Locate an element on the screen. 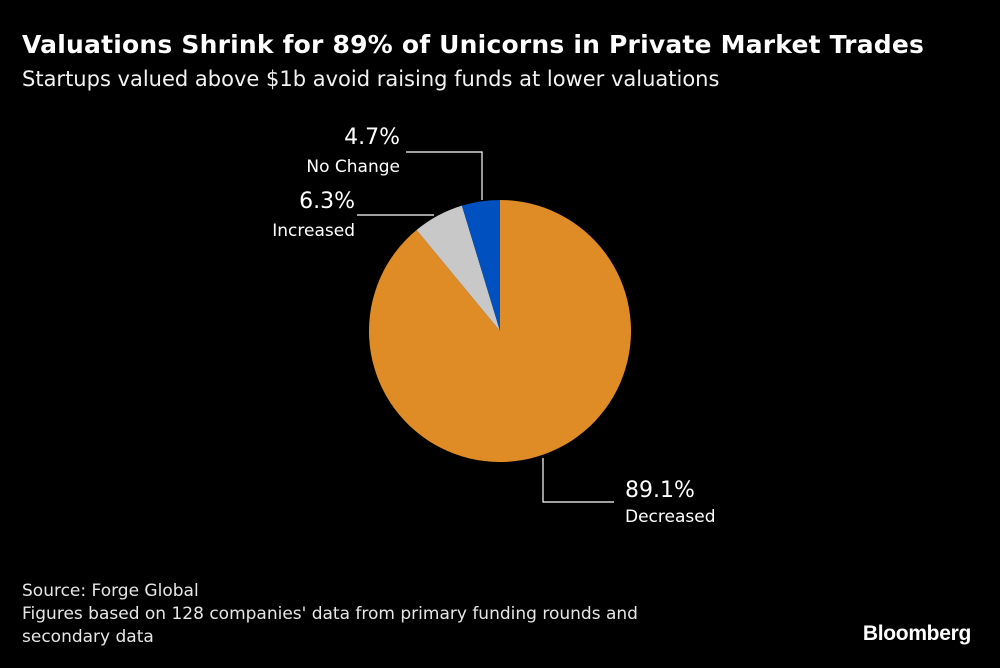 The image size is (1000, 668). slice-value-label-decreased: 89.1% is located at coordinates (660, 490).